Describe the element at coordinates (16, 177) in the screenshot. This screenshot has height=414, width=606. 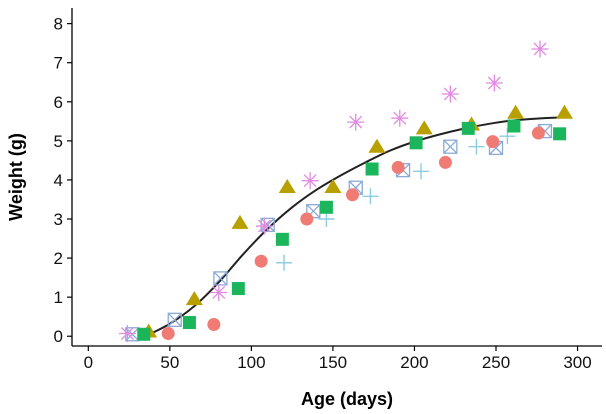
I see `y-axis-title: Weight (g)` at that location.